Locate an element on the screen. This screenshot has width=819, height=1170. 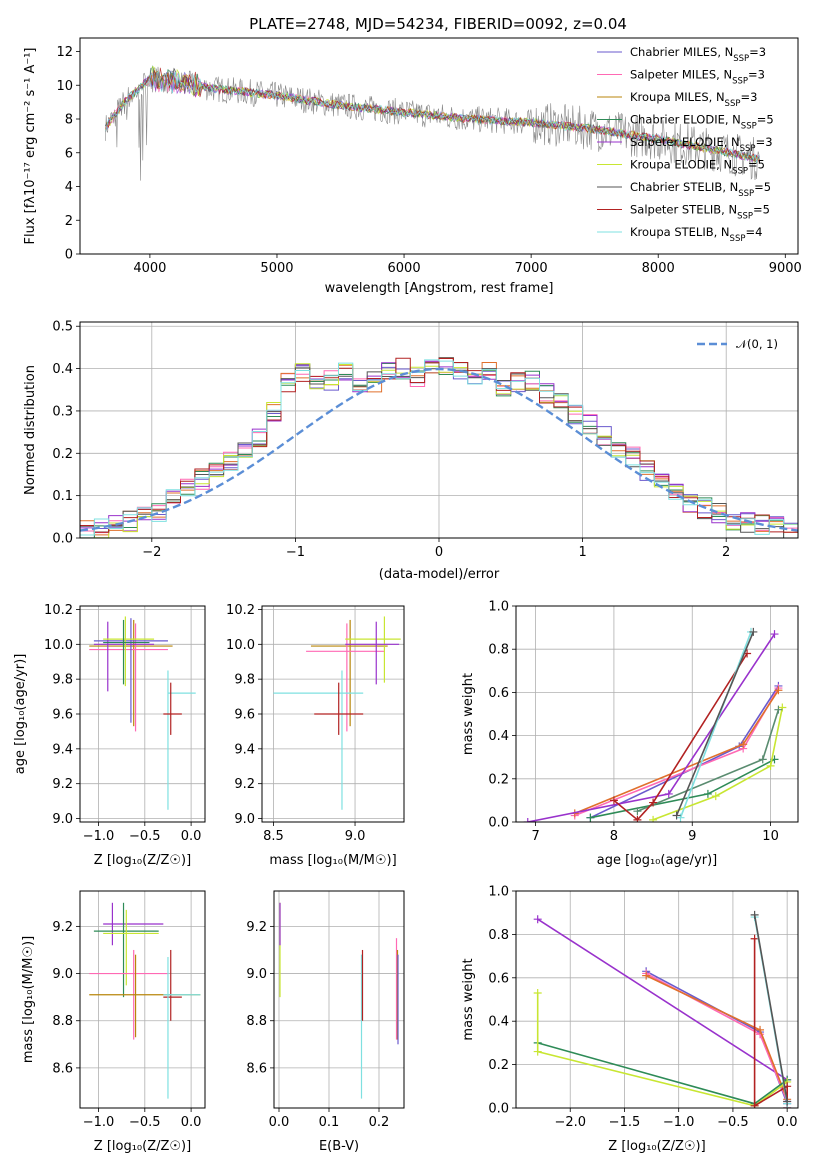
x-tick-label: 1 is located at coordinates (582, 552).